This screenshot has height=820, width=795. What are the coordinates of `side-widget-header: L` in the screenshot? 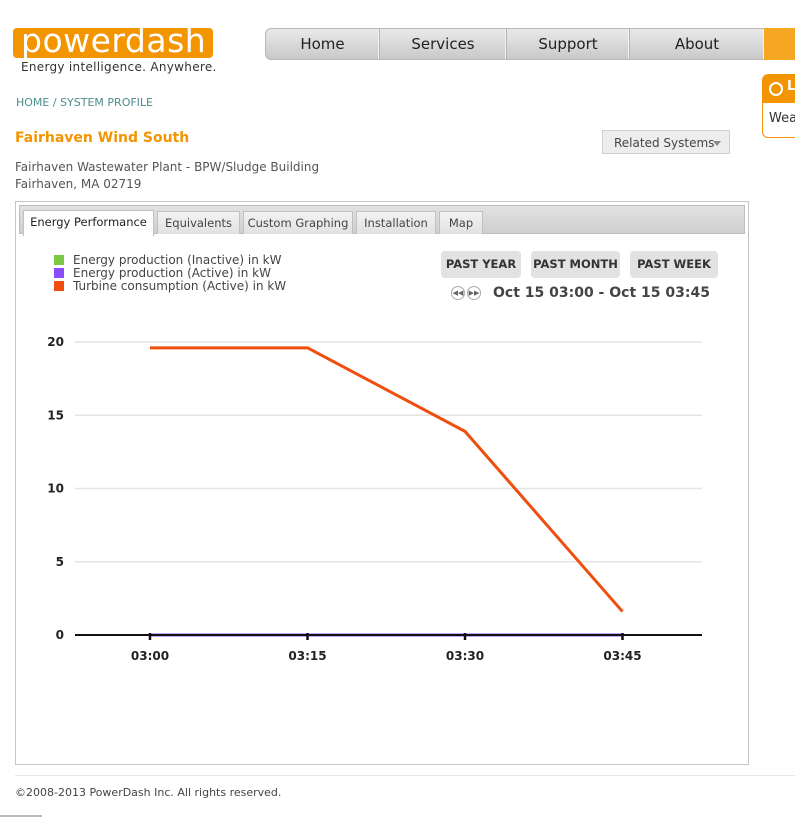 It's located at (779, 89).